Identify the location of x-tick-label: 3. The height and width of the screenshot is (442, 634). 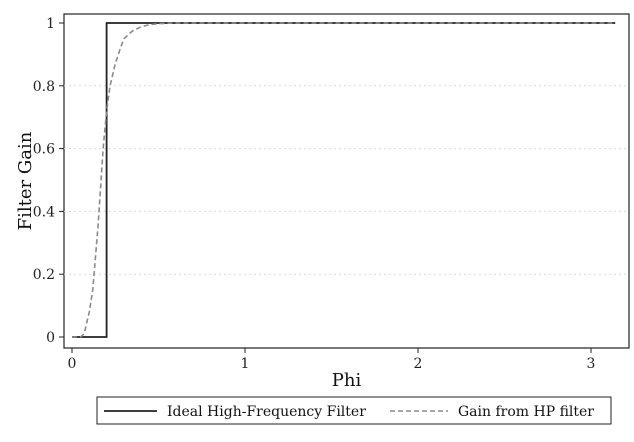
(591, 364).